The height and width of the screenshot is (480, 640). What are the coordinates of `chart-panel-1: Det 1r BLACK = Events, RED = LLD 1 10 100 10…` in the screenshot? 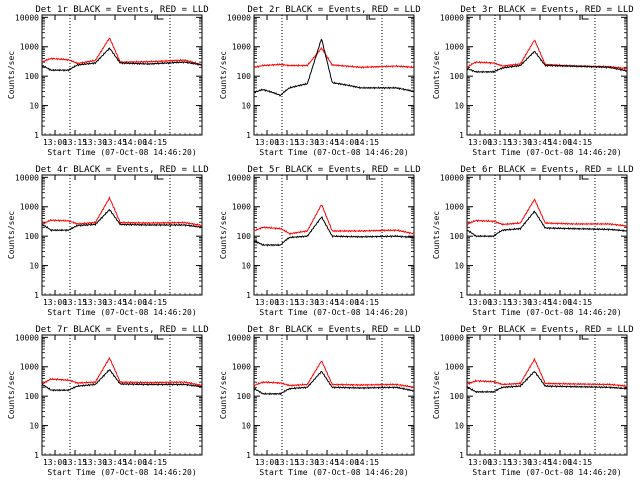 It's located at (108, 81).